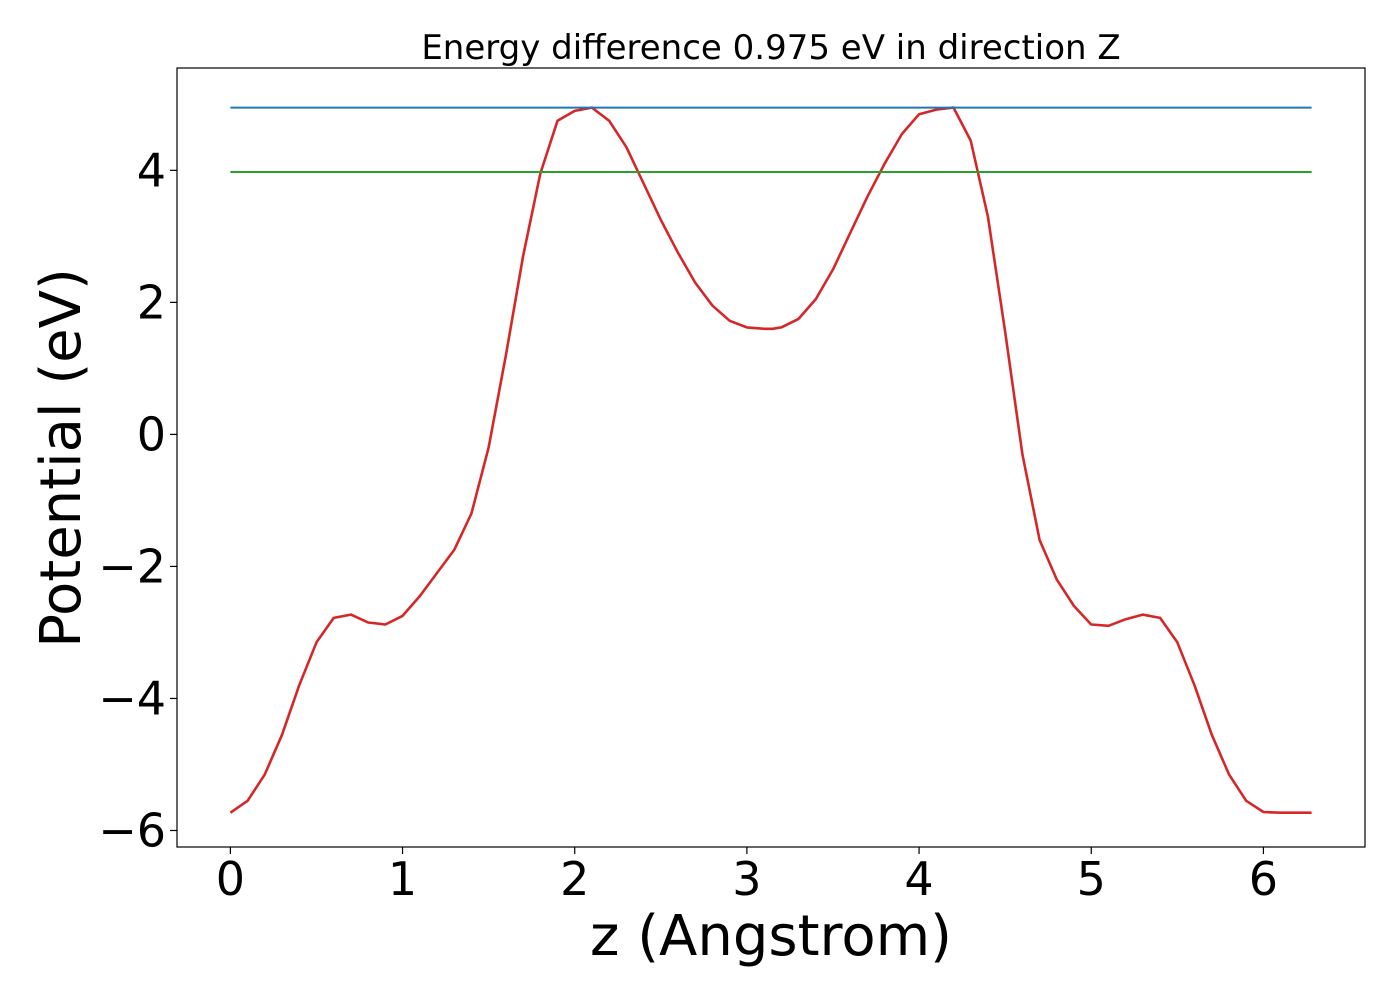 This screenshot has width=1400, height=1000. Describe the element at coordinates (137, 500) in the screenshot. I see `y-axis-ticks: −6 −4 −2 0 2 4` at that location.